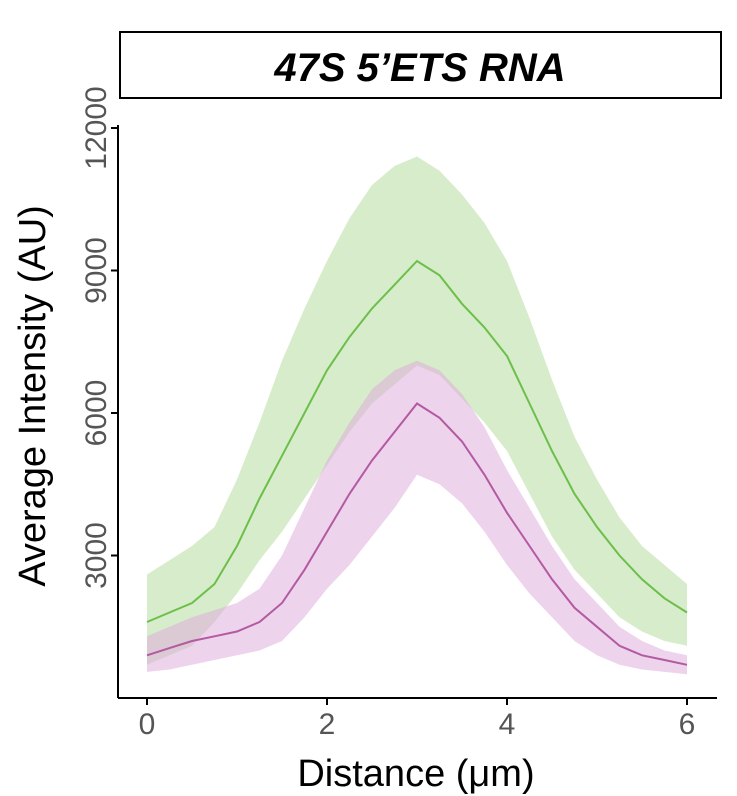 Image resolution: width=737 pixels, height=796 pixels. What do you see at coordinates (327, 724) in the screenshot?
I see `x-tick-label: 2` at bounding box center [327, 724].